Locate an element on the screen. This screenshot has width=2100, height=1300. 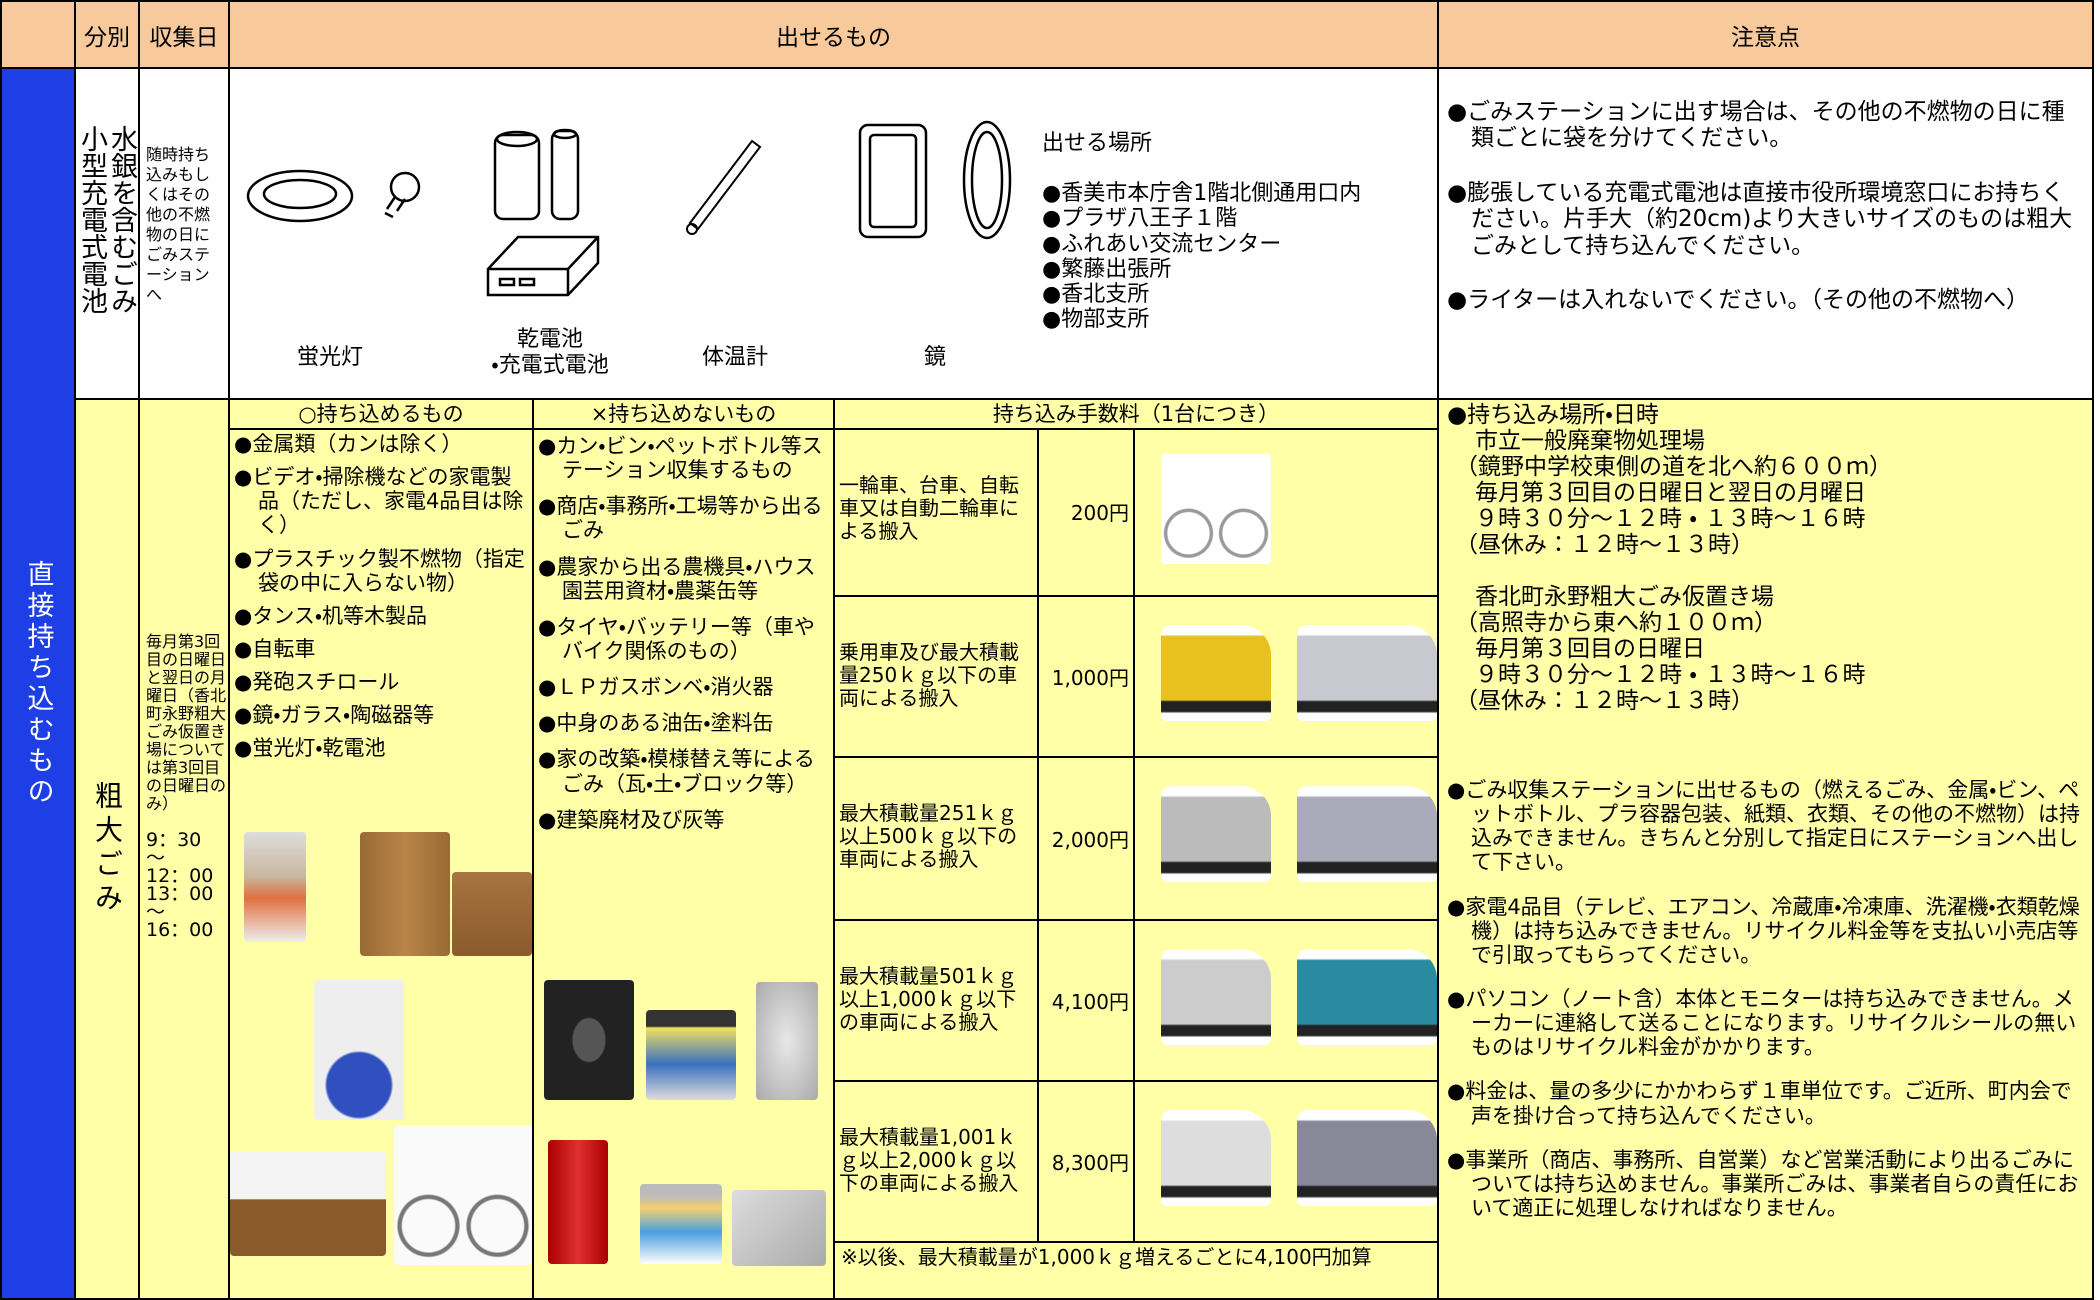
fee-vehicle: 最大積載量1,001ｋｇ以上2,000ｋｇ以下の車両による搬入 is located at coordinates (929, 1160).